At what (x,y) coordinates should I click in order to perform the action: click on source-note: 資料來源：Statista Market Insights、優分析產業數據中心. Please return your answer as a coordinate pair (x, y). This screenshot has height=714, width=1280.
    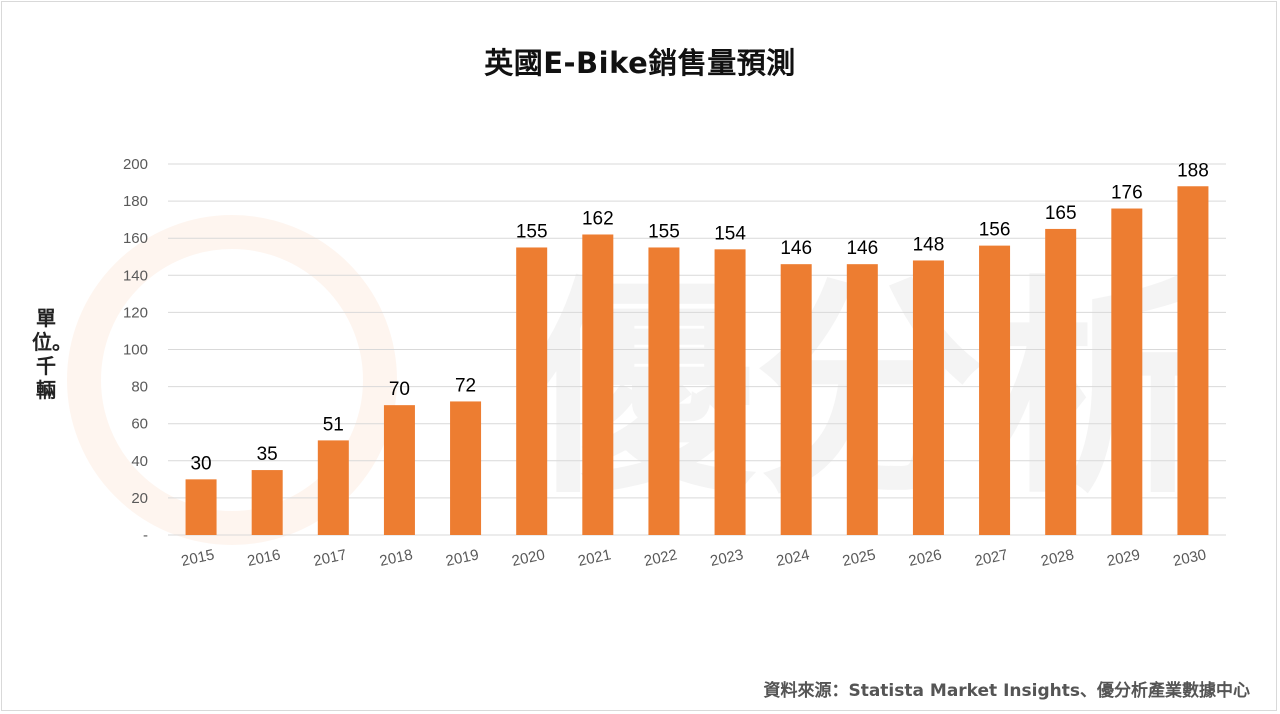
    Looking at the image, I should click on (1006, 691).